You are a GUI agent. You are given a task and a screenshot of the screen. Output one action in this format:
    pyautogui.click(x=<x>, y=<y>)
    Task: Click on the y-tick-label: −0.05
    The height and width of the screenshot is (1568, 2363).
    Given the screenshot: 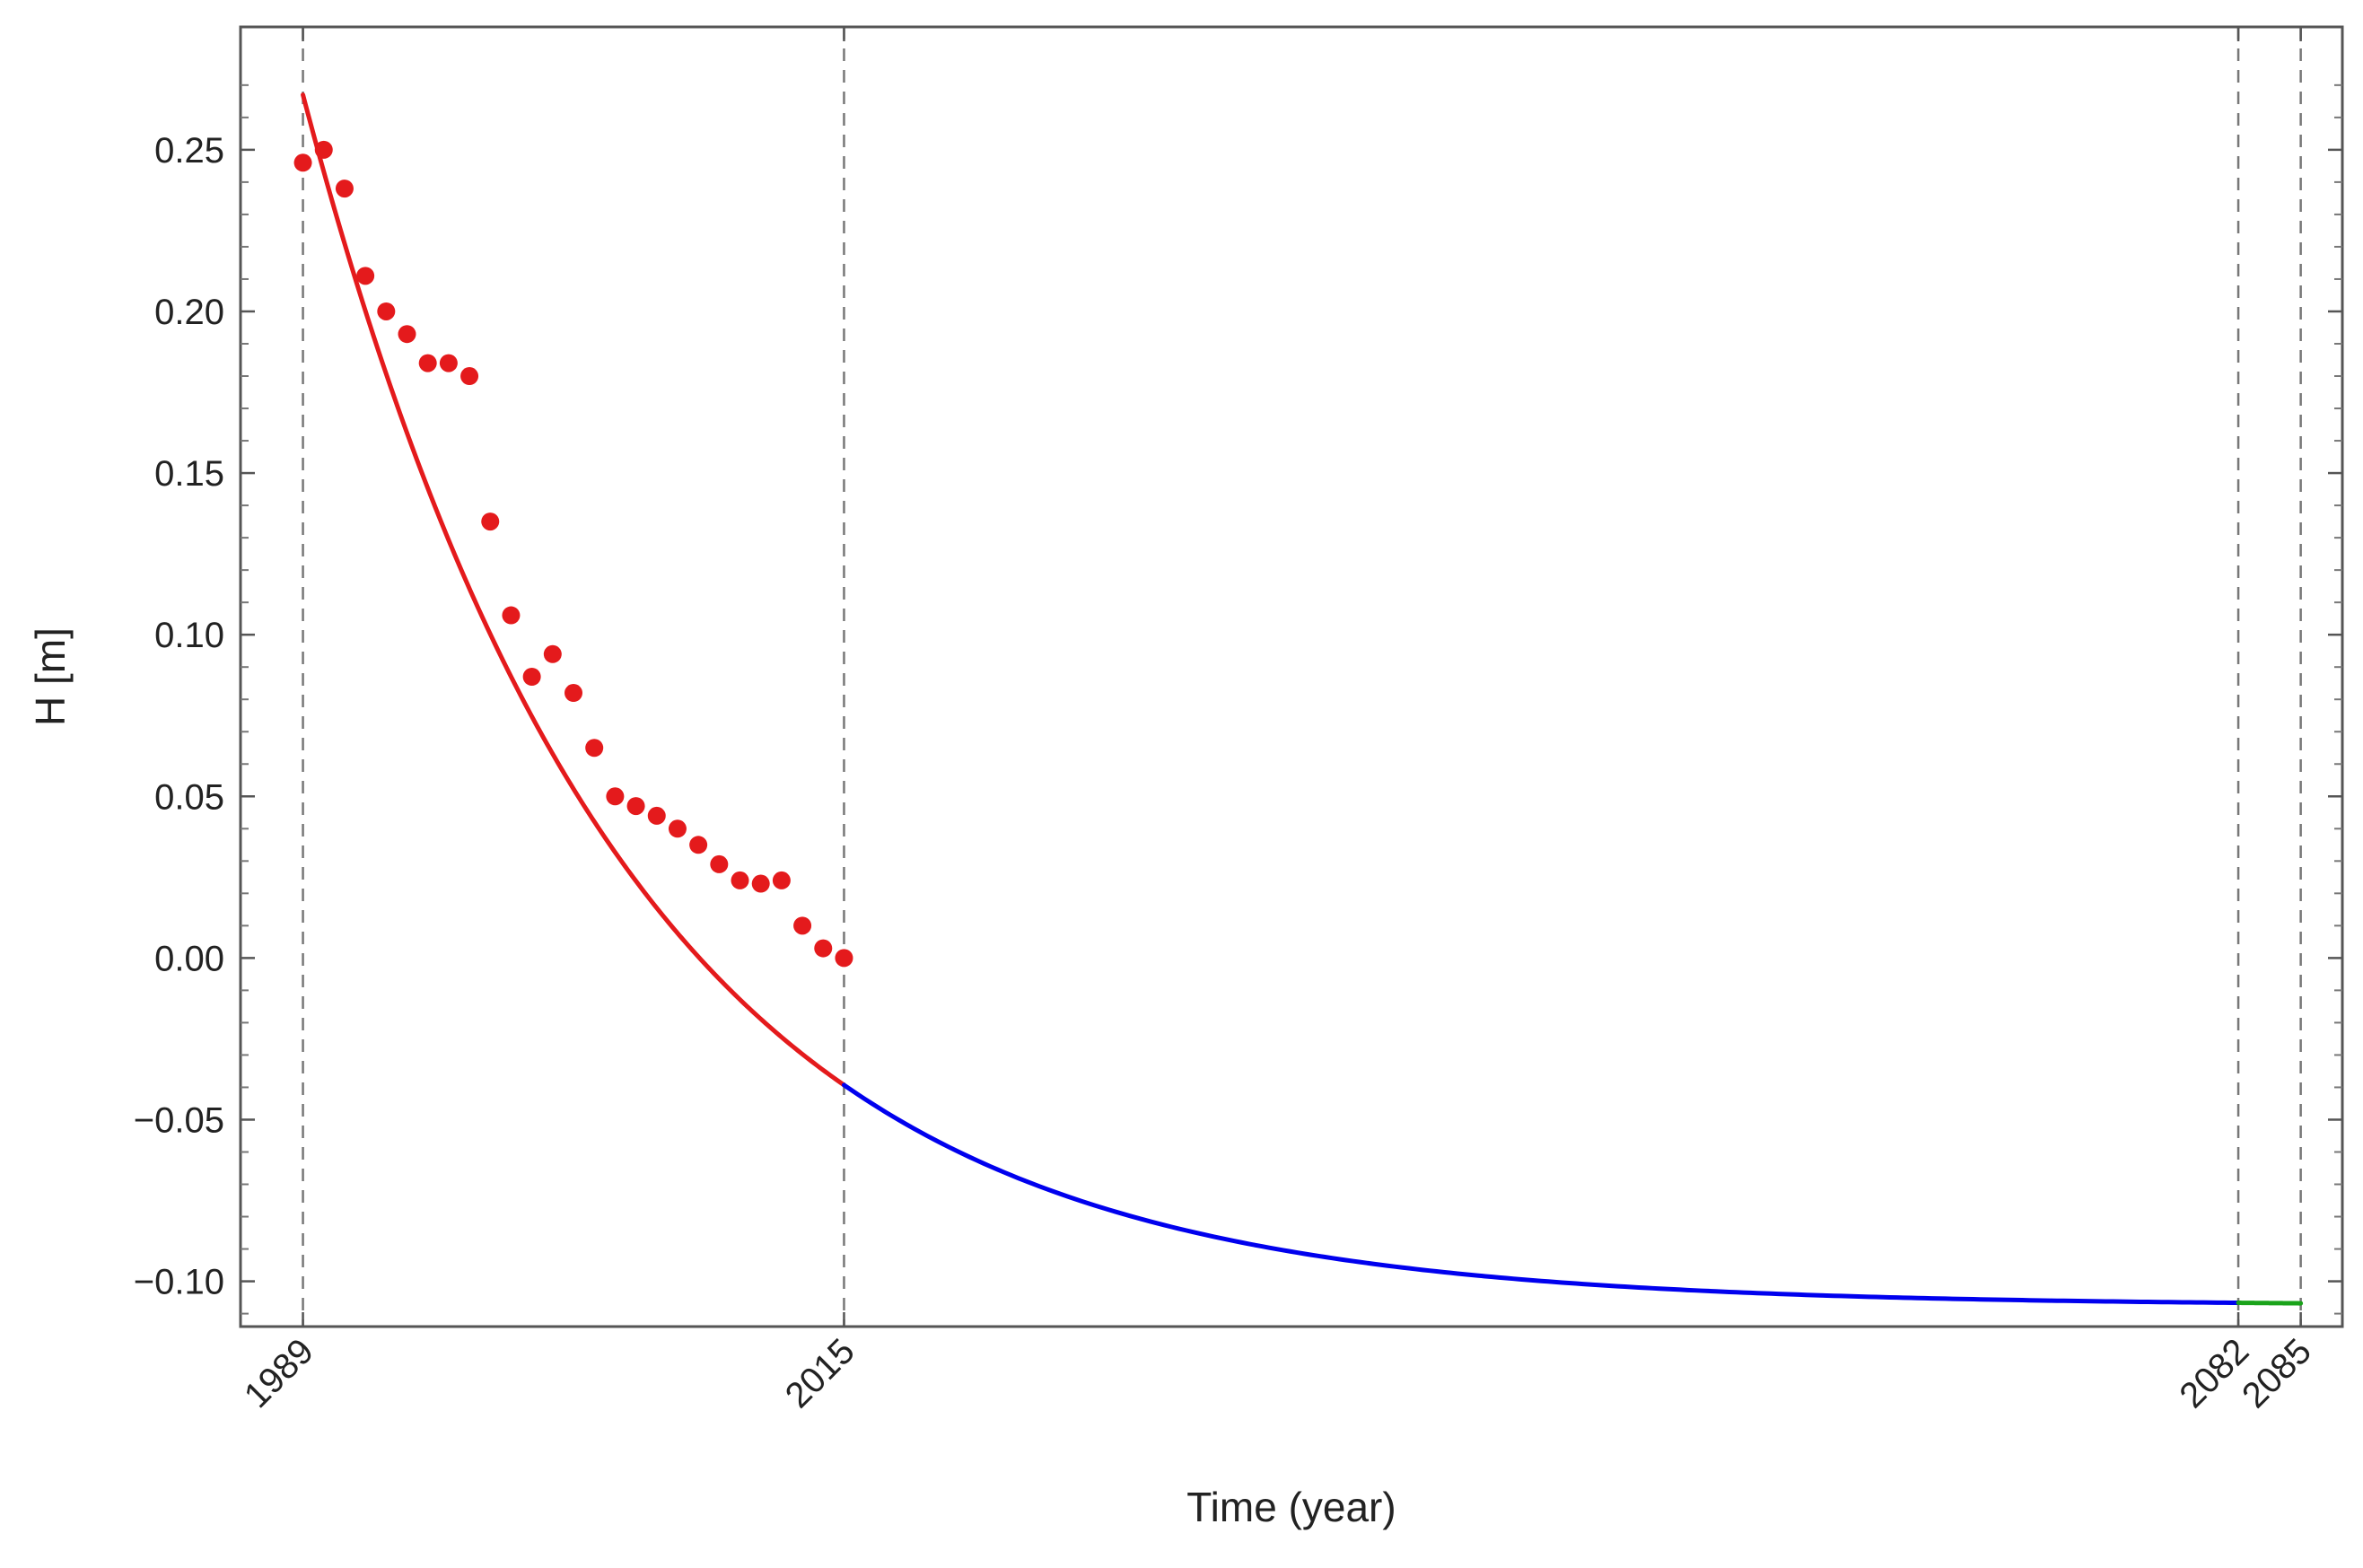 What is the action you would take?
    pyautogui.click(x=179, y=1120)
    